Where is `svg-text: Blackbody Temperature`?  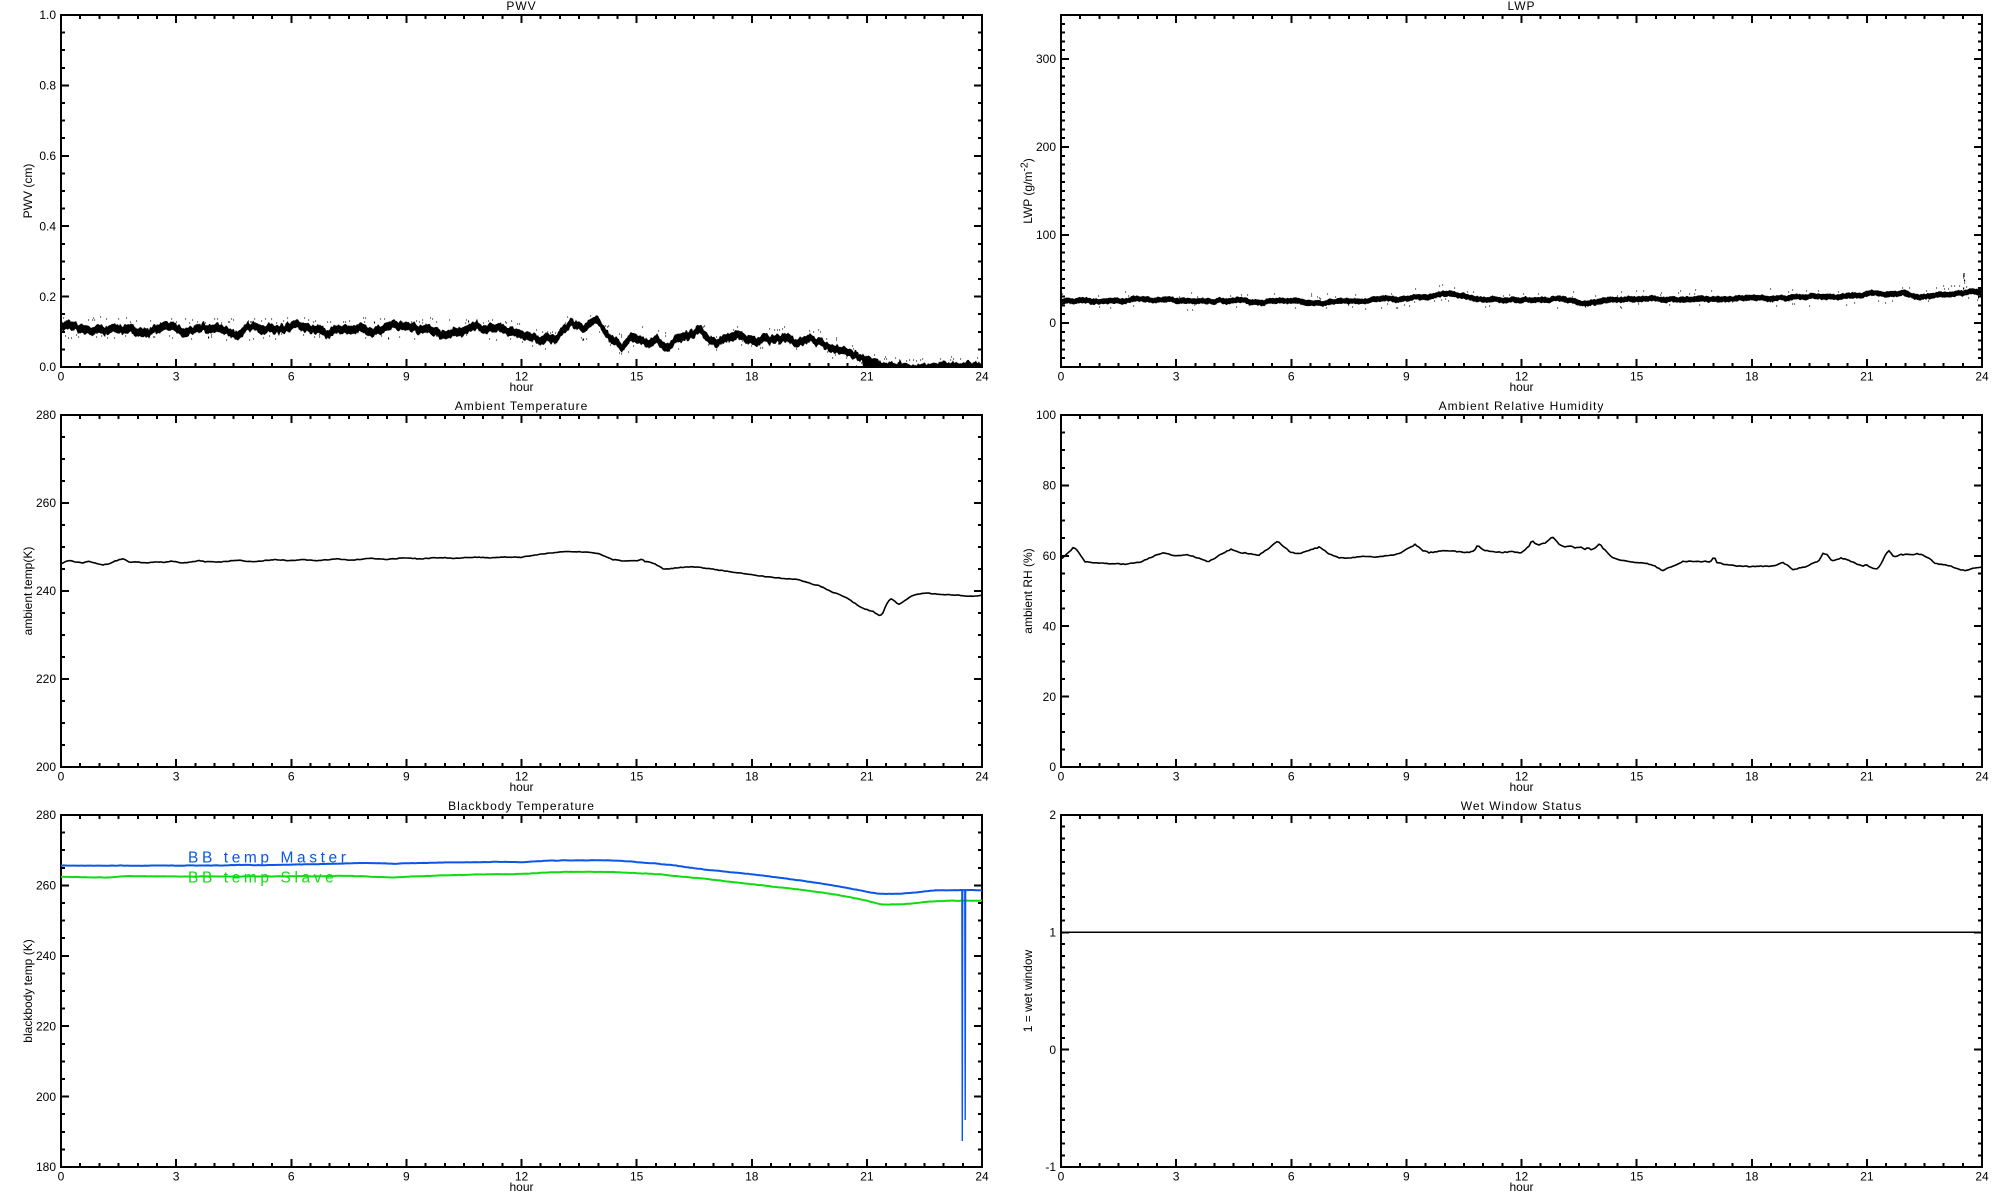 svg-text: Blackbody Temperature is located at coordinates (521, 806).